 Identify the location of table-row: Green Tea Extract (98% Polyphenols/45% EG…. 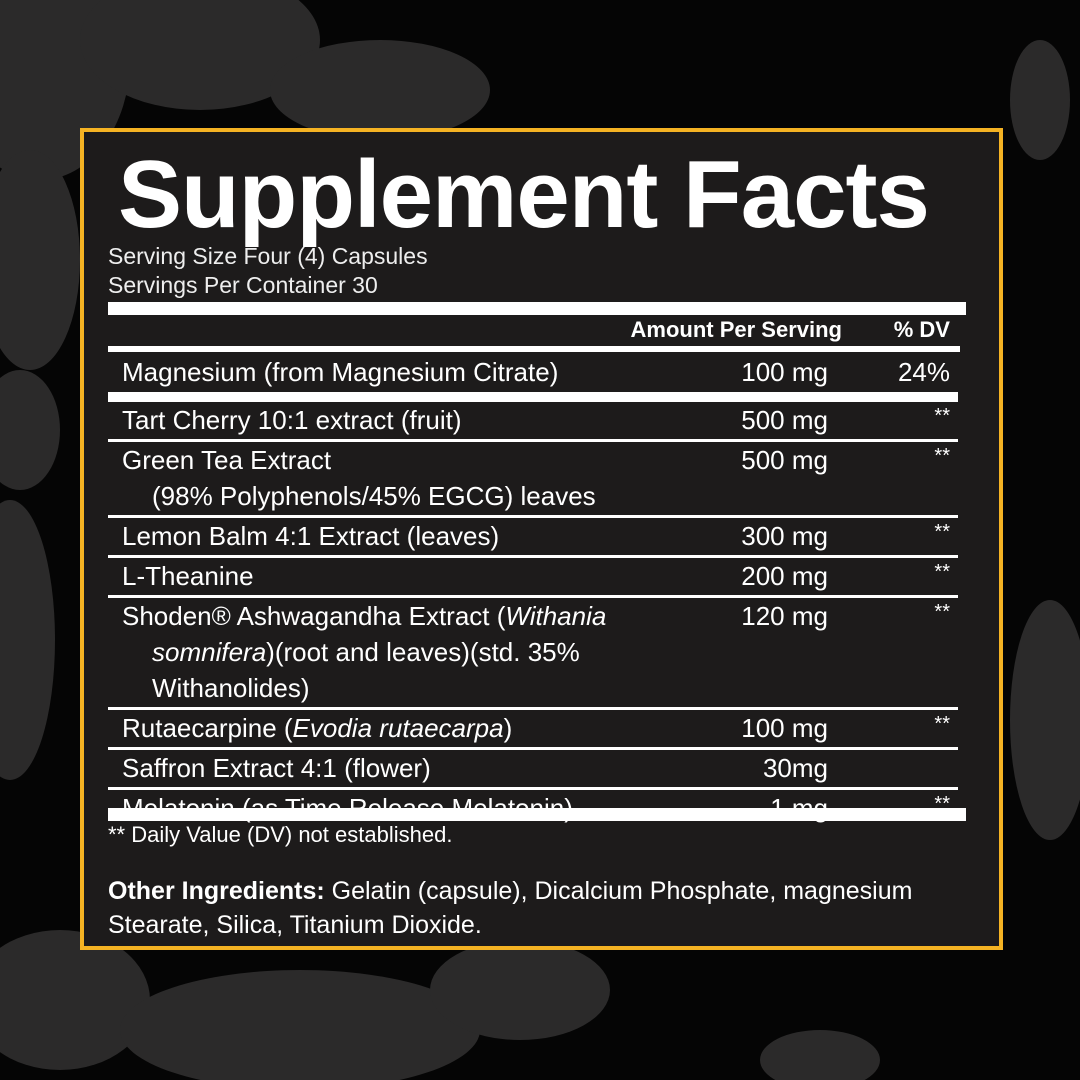
(533, 480).